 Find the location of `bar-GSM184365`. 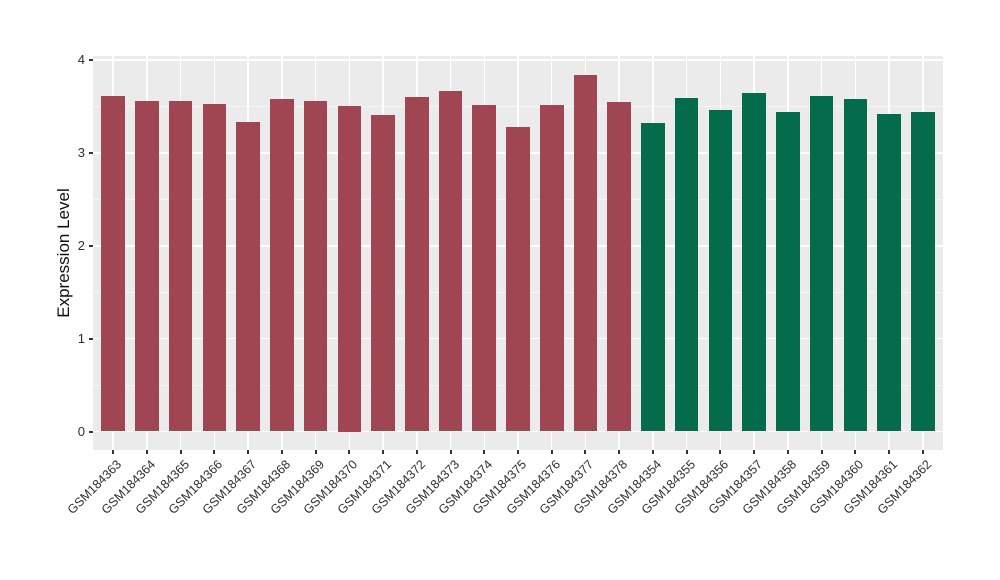

bar-GSM184365 is located at coordinates (180, 266).